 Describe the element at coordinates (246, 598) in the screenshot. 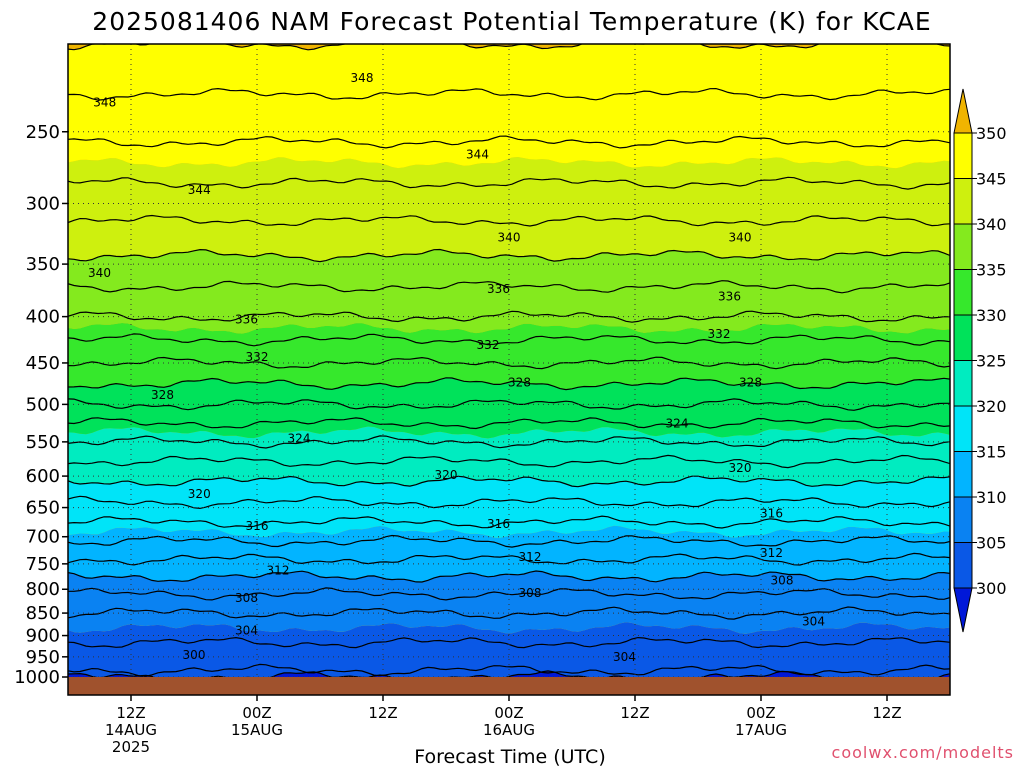

I see `contour-label: 308` at that location.